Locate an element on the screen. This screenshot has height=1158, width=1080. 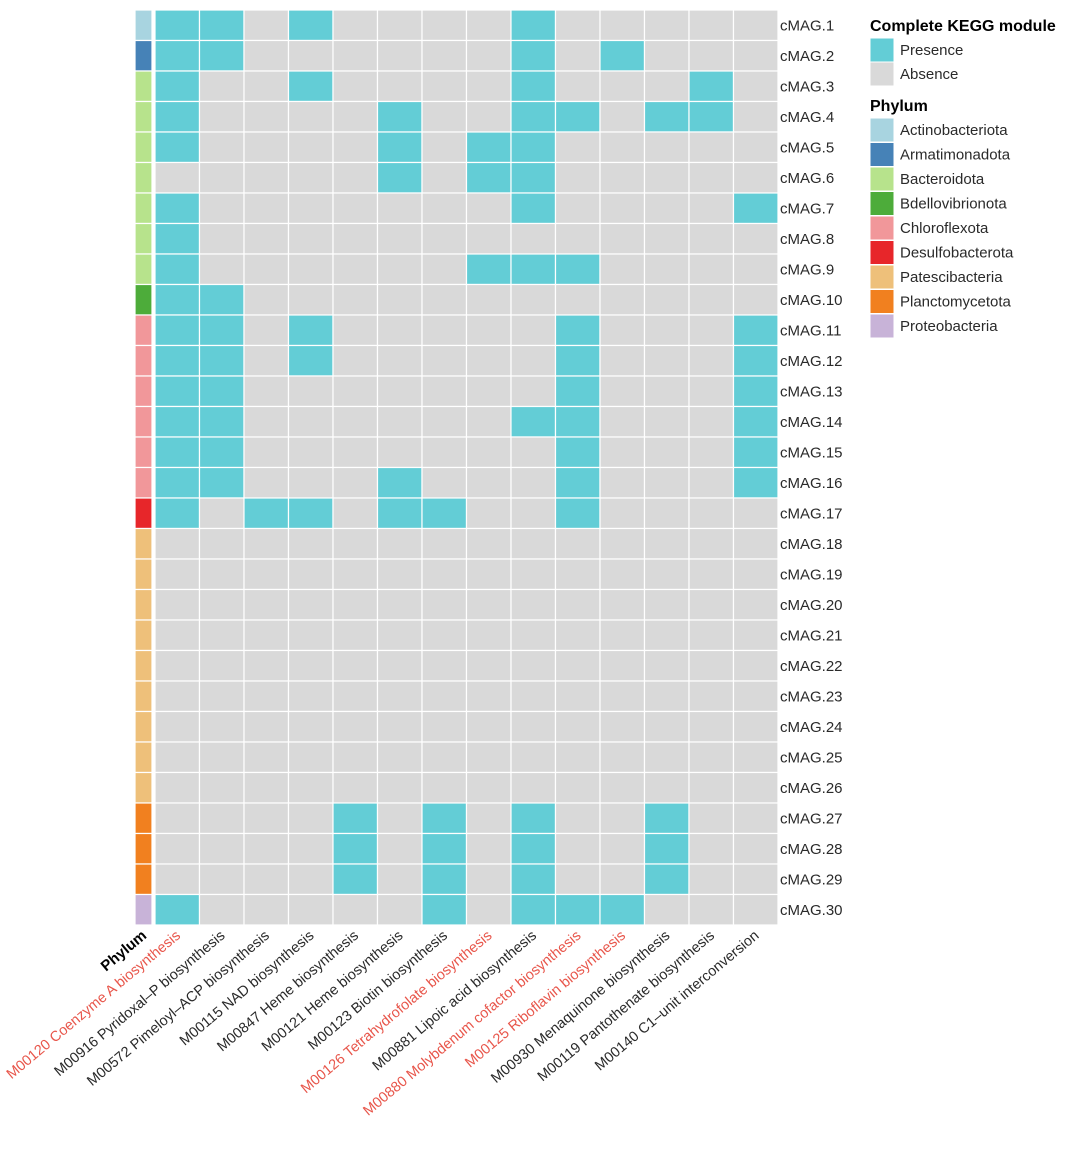
legend-label: Desulfobacterota is located at coordinates (957, 253).